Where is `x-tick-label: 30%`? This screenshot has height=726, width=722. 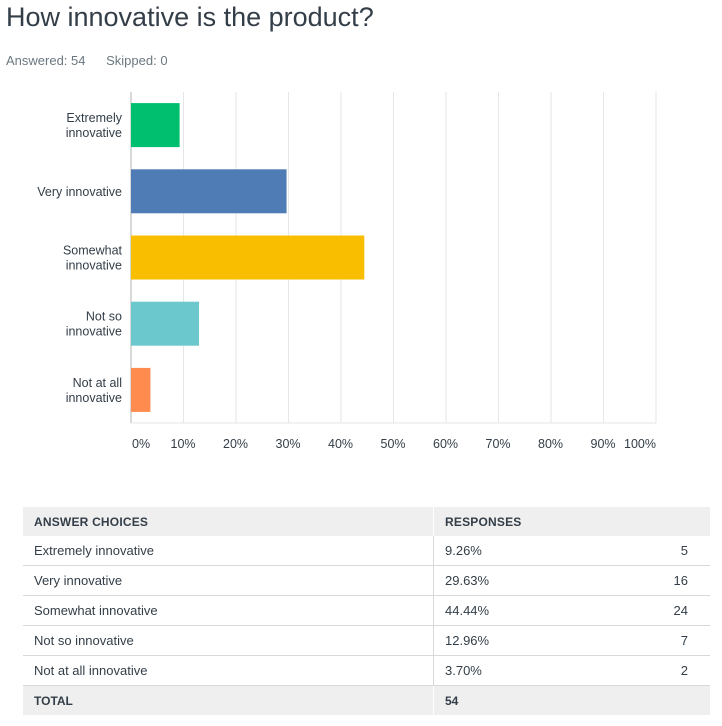 x-tick-label: 30% is located at coordinates (288, 444).